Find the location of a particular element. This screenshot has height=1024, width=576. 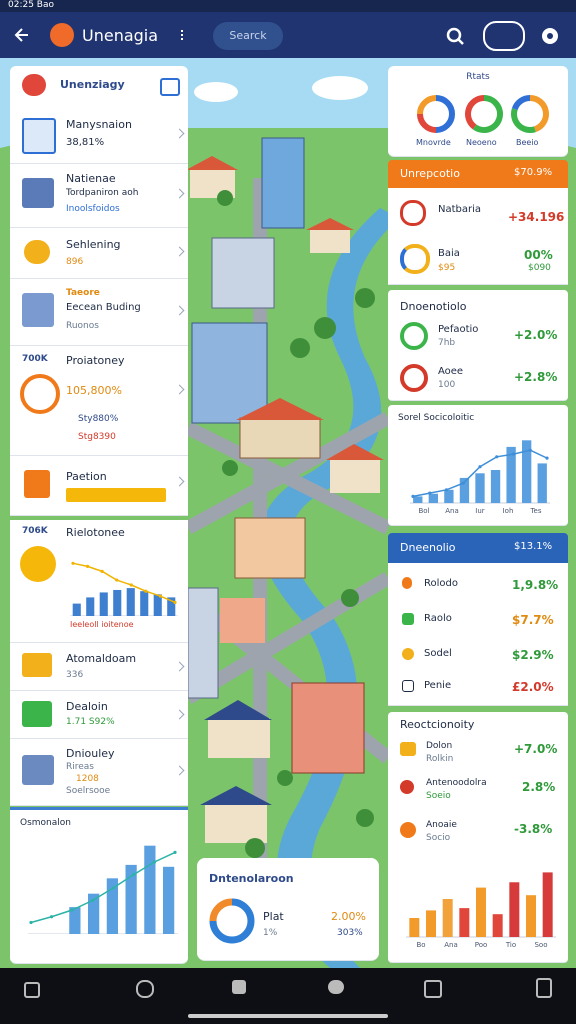

mini-chart: Bol Ana Iur Ioh Tes is located at coordinates (480, 477).